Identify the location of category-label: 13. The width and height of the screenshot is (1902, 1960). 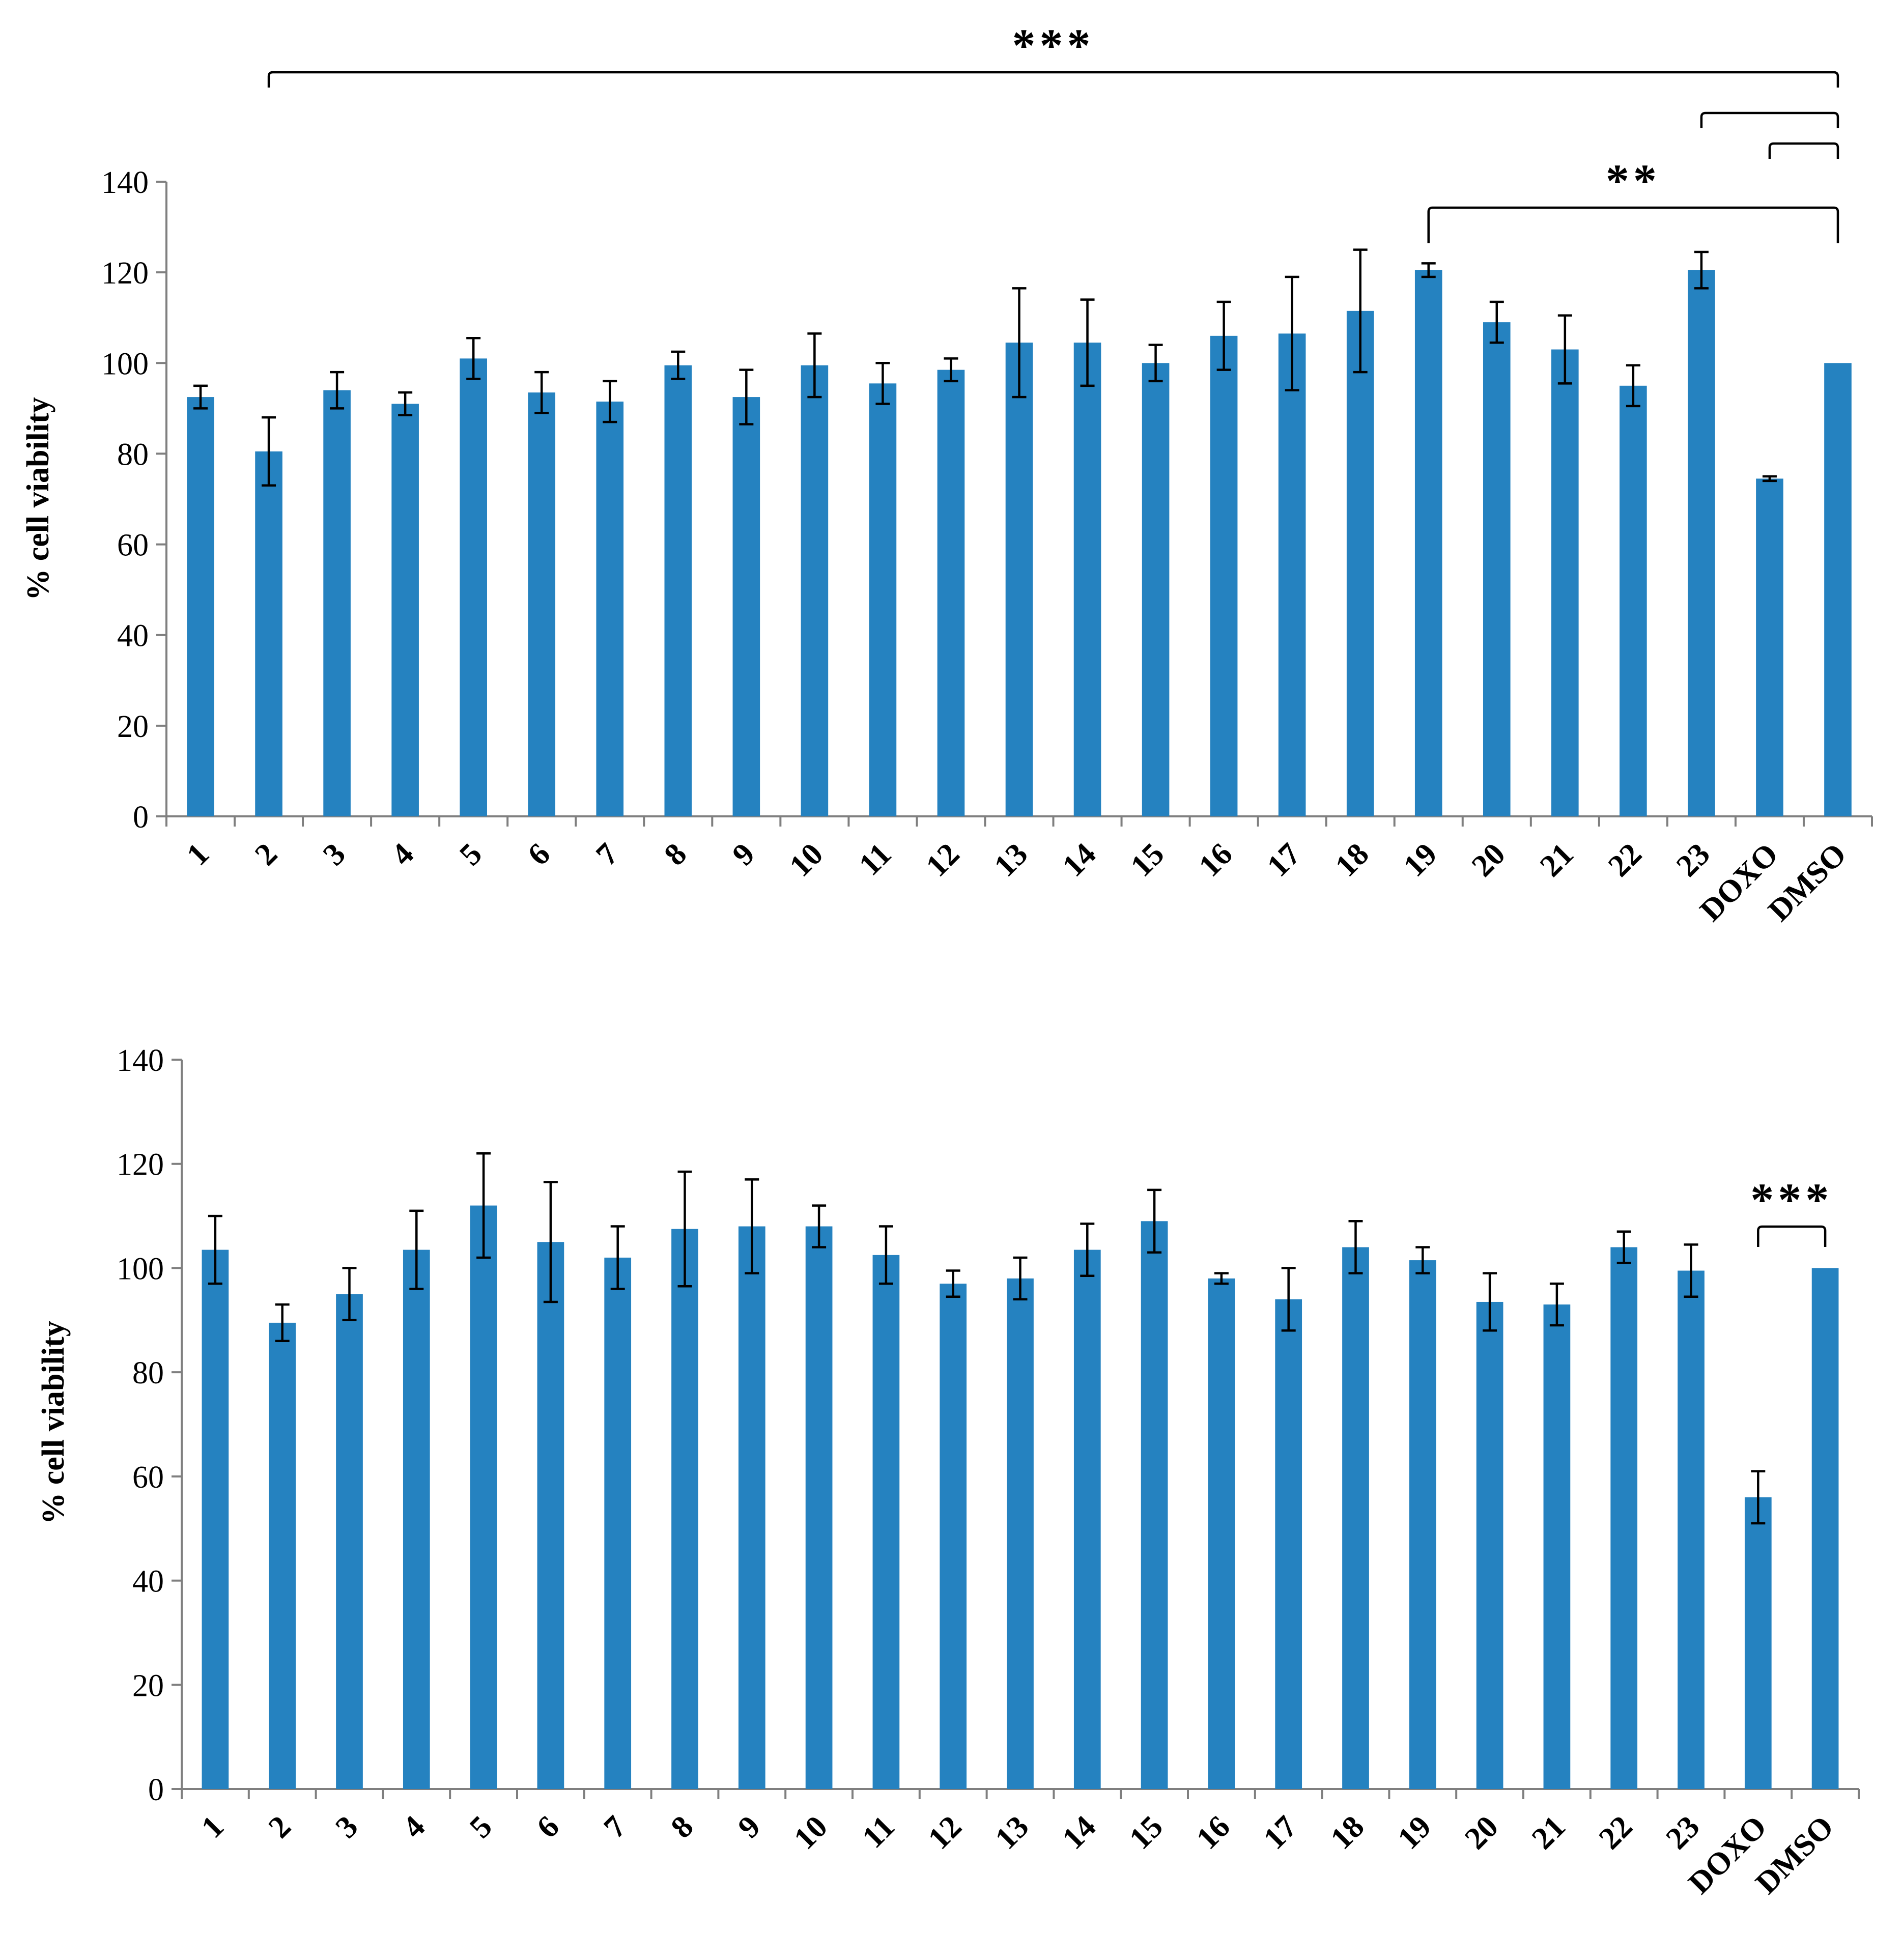
(1011, 1833).